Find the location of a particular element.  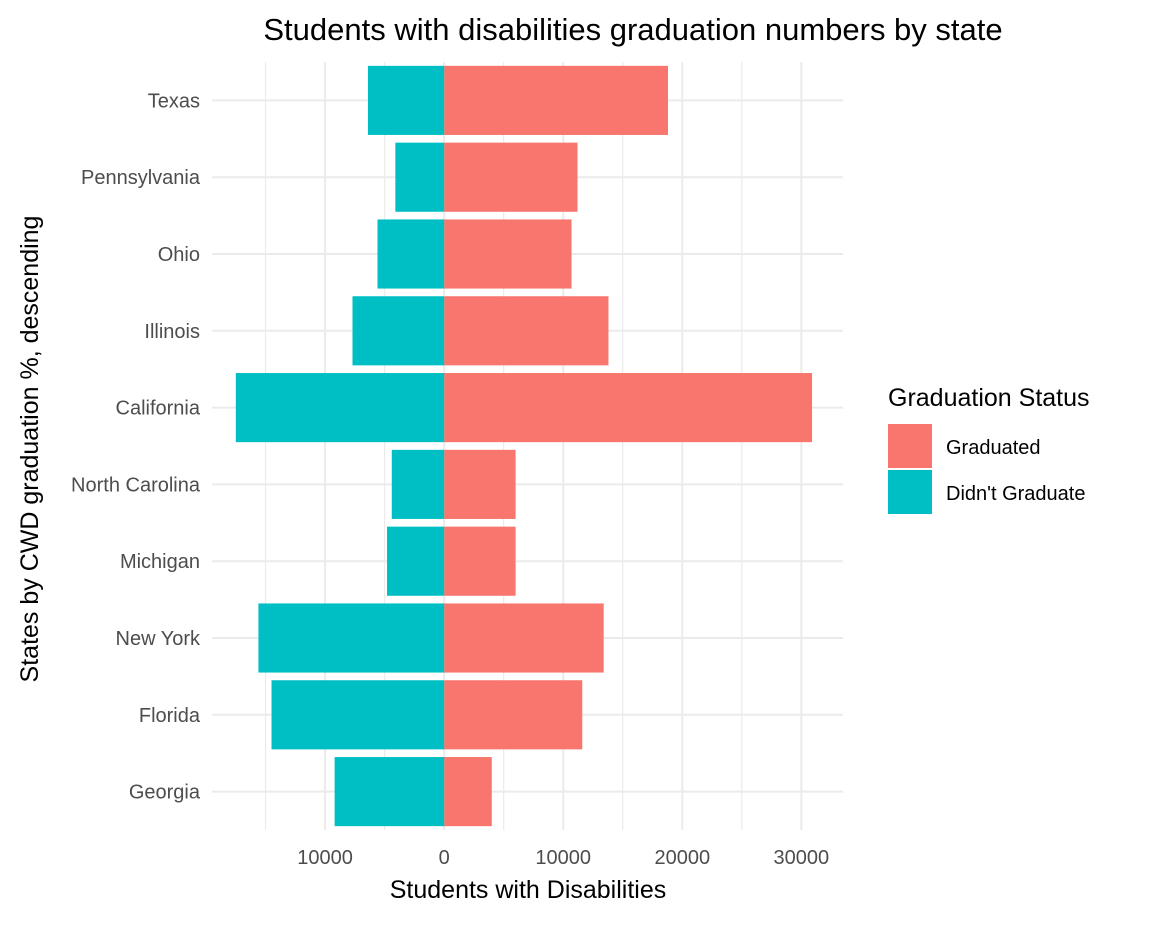

legend-label: Didn't Graduate is located at coordinates (1015, 494).